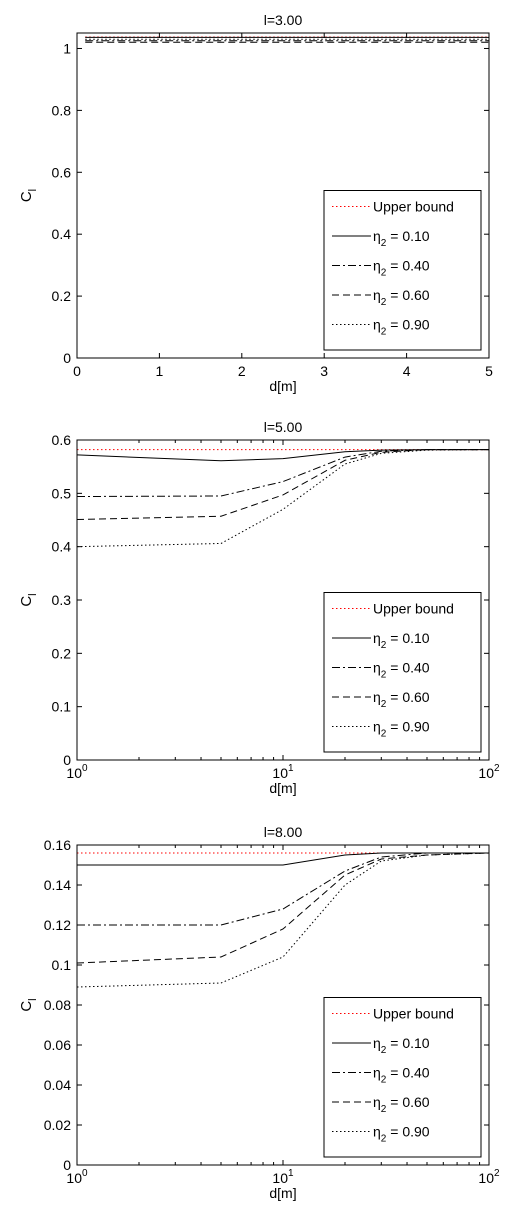 The height and width of the screenshot is (1212, 506). What do you see at coordinates (57, 1005) in the screenshot?
I see `y-tick-label: 0.08` at bounding box center [57, 1005].